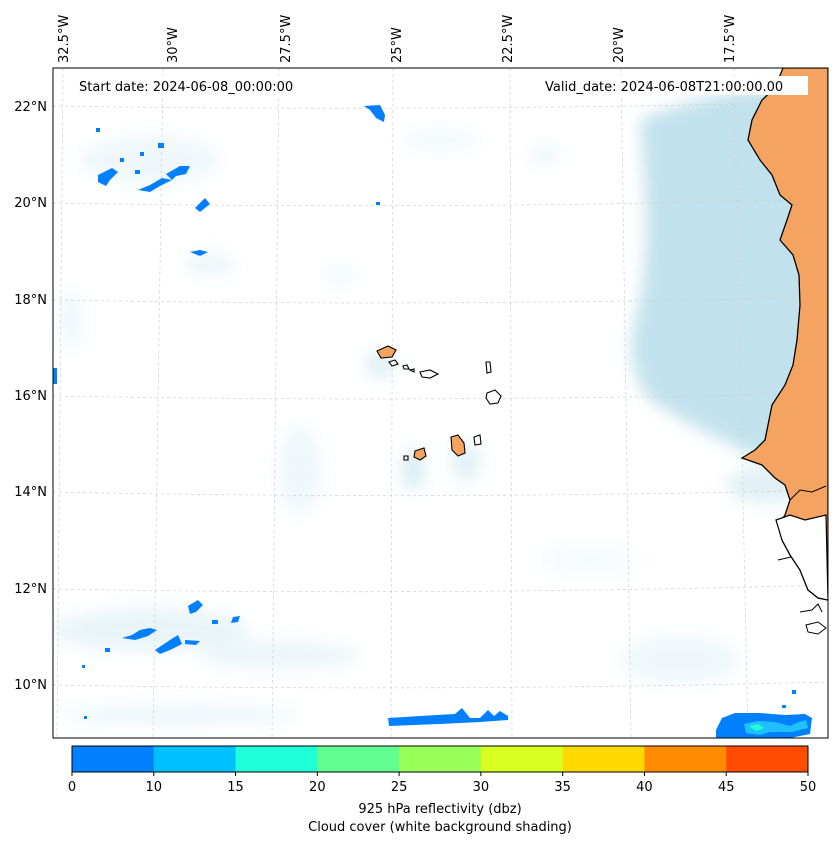 Image resolution: width=837 pixels, height=843 pixels. I want to click on start-date-box, so click(190, 85).